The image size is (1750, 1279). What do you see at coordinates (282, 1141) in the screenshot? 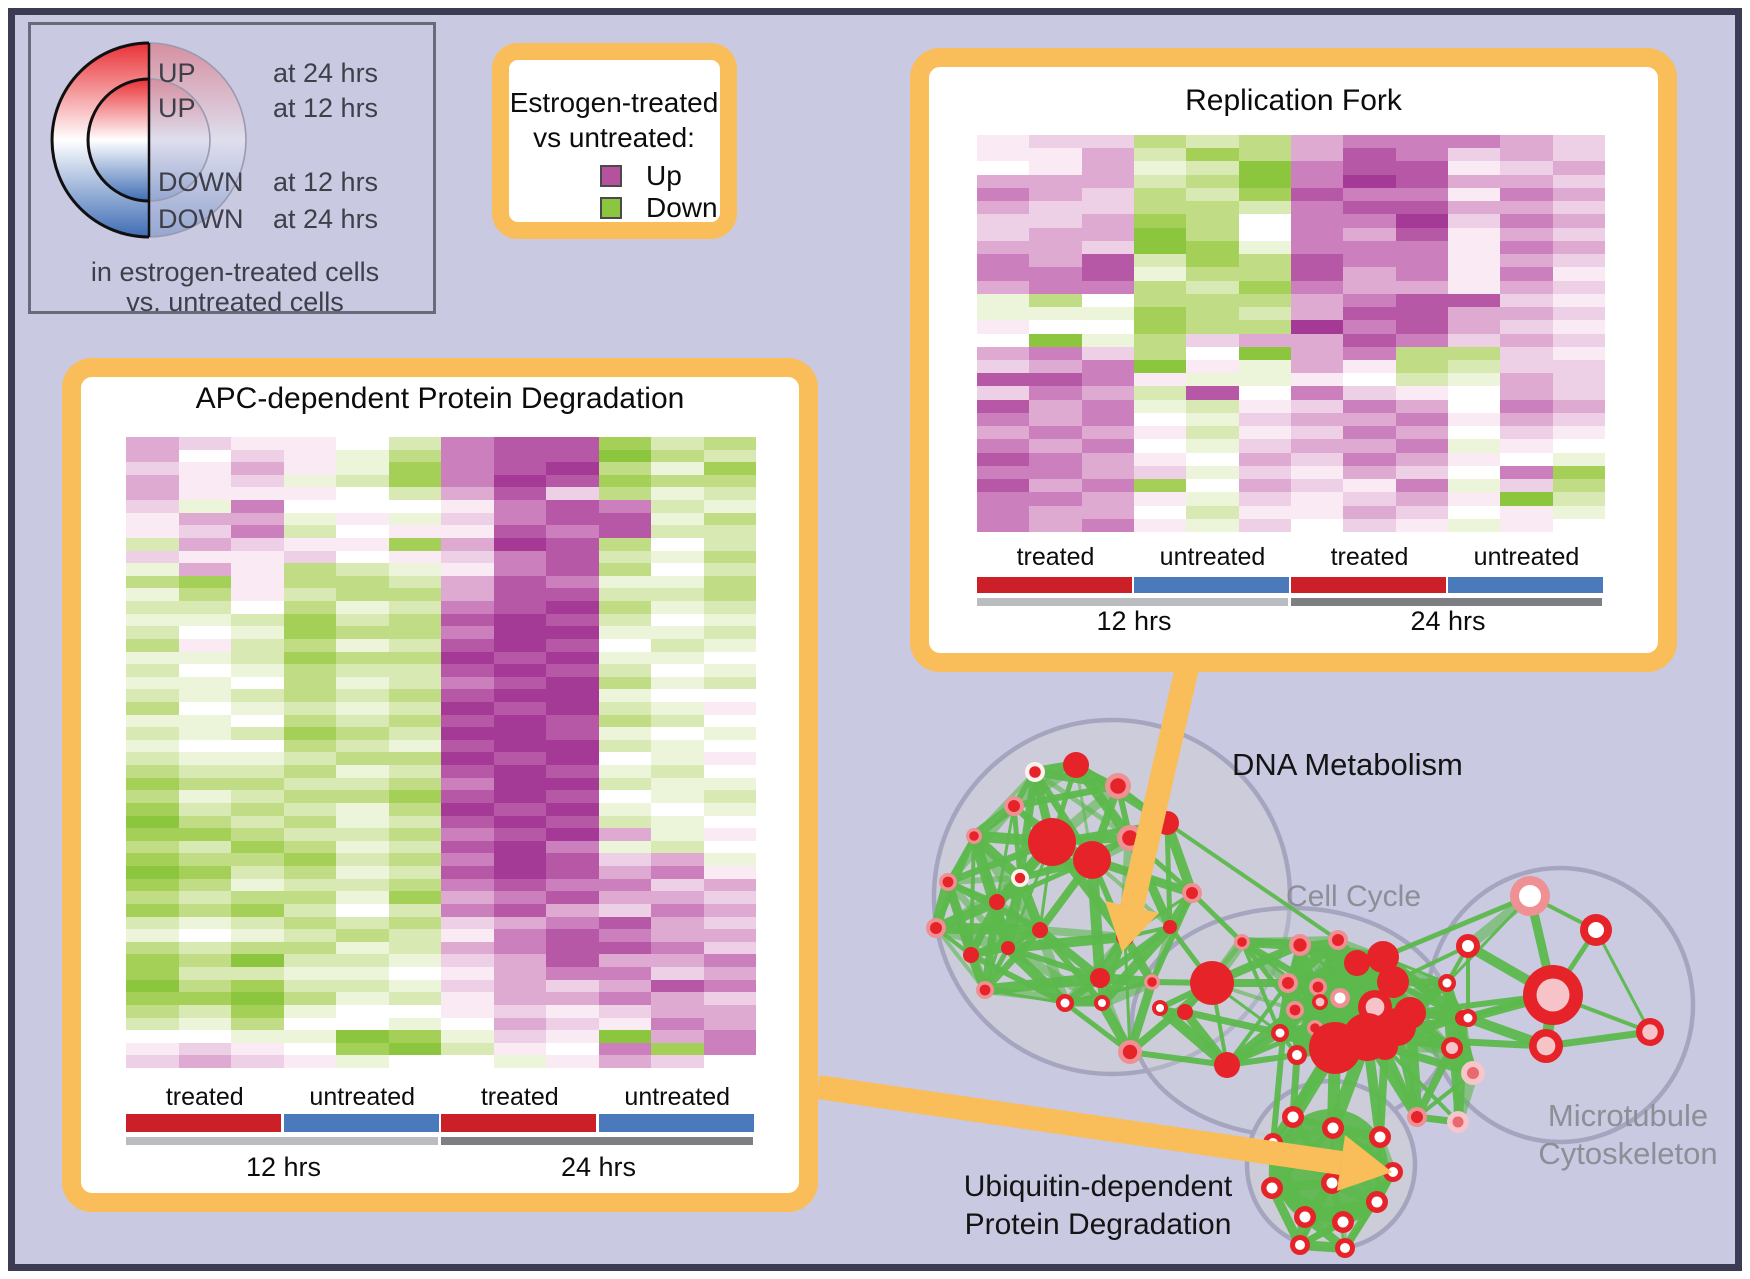
I see `12hrs-bar` at bounding box center [282, 1141].